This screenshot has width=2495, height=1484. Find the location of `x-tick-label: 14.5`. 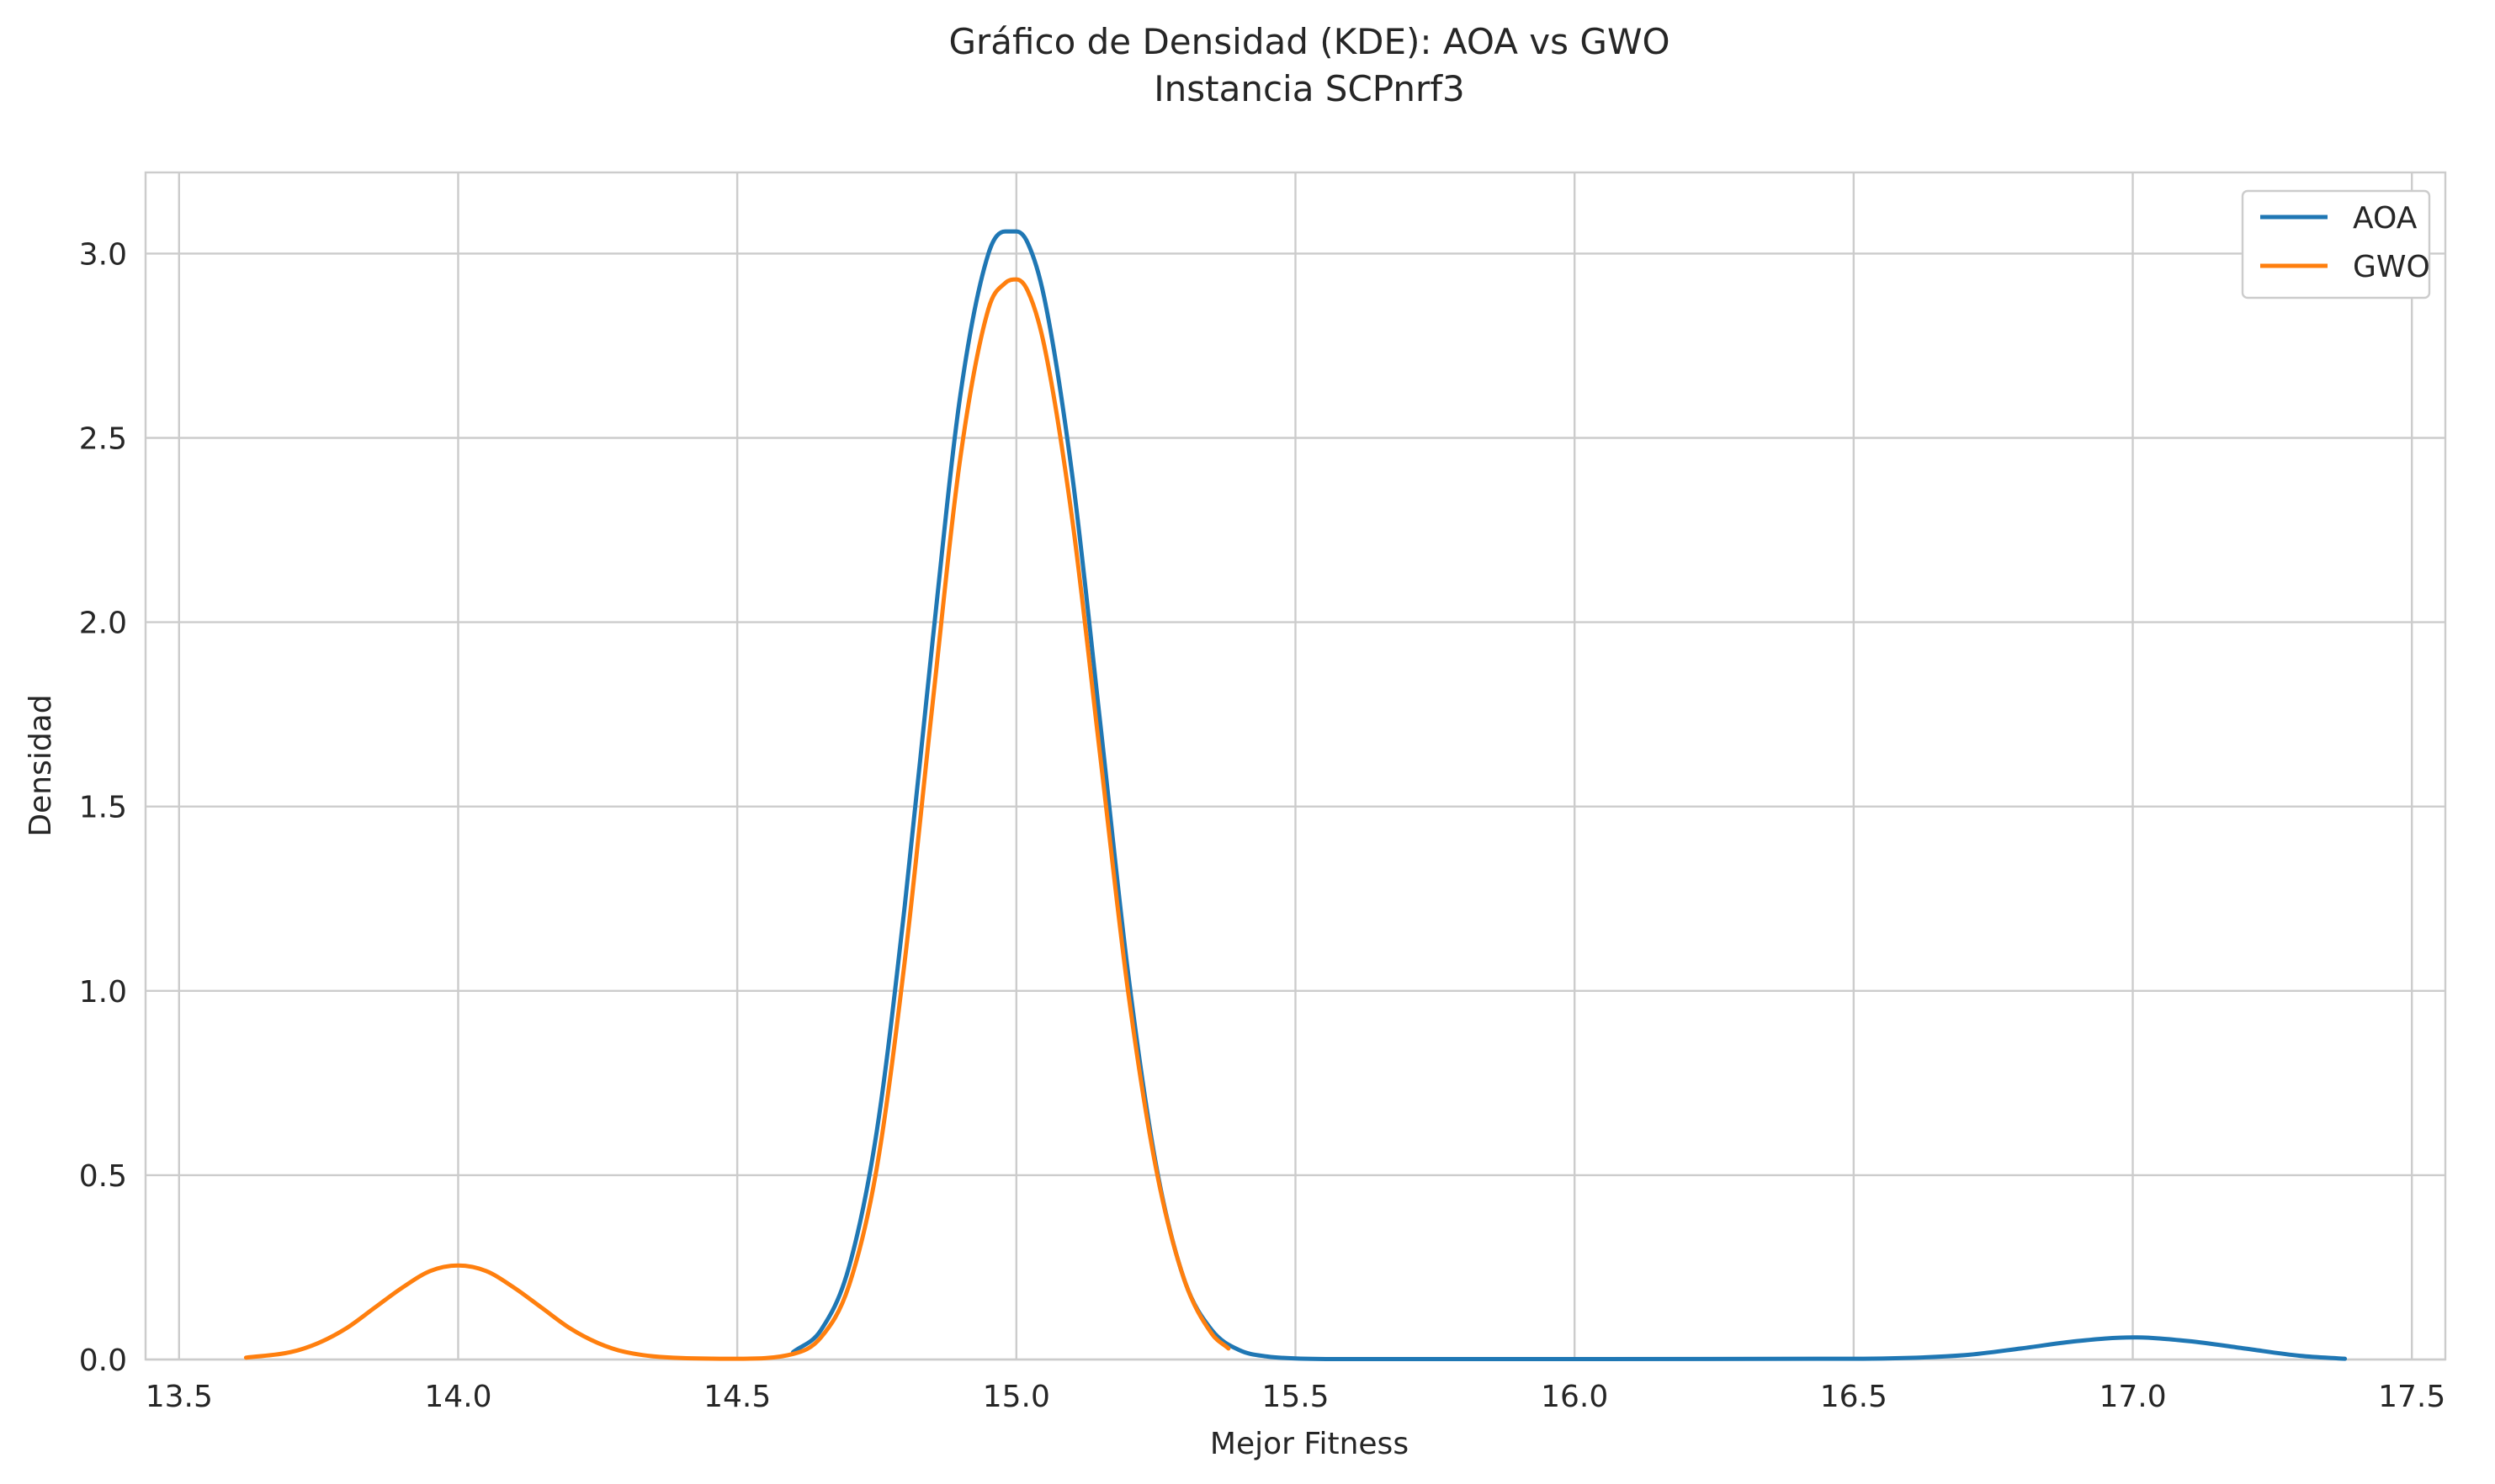

x-tick-label: 14.5 is located at coordinates (737, 1397).